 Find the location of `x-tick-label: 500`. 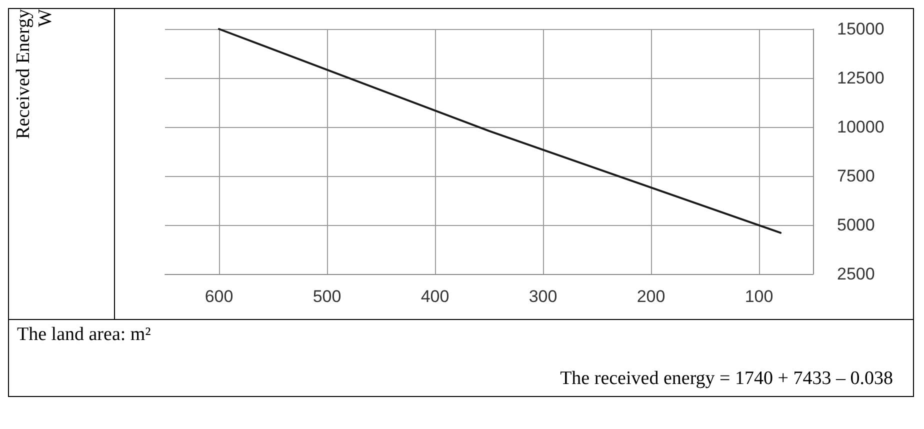

x-tick-label: 500 is located at coordinates (327, 296).